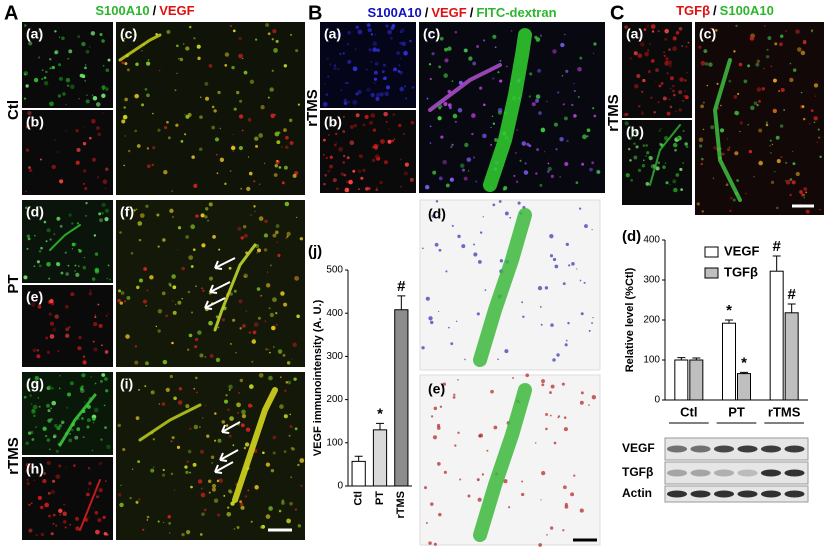 The height and width of the screenshot is (556, 824). I want to click on vessel-signal, so click(65, 237).